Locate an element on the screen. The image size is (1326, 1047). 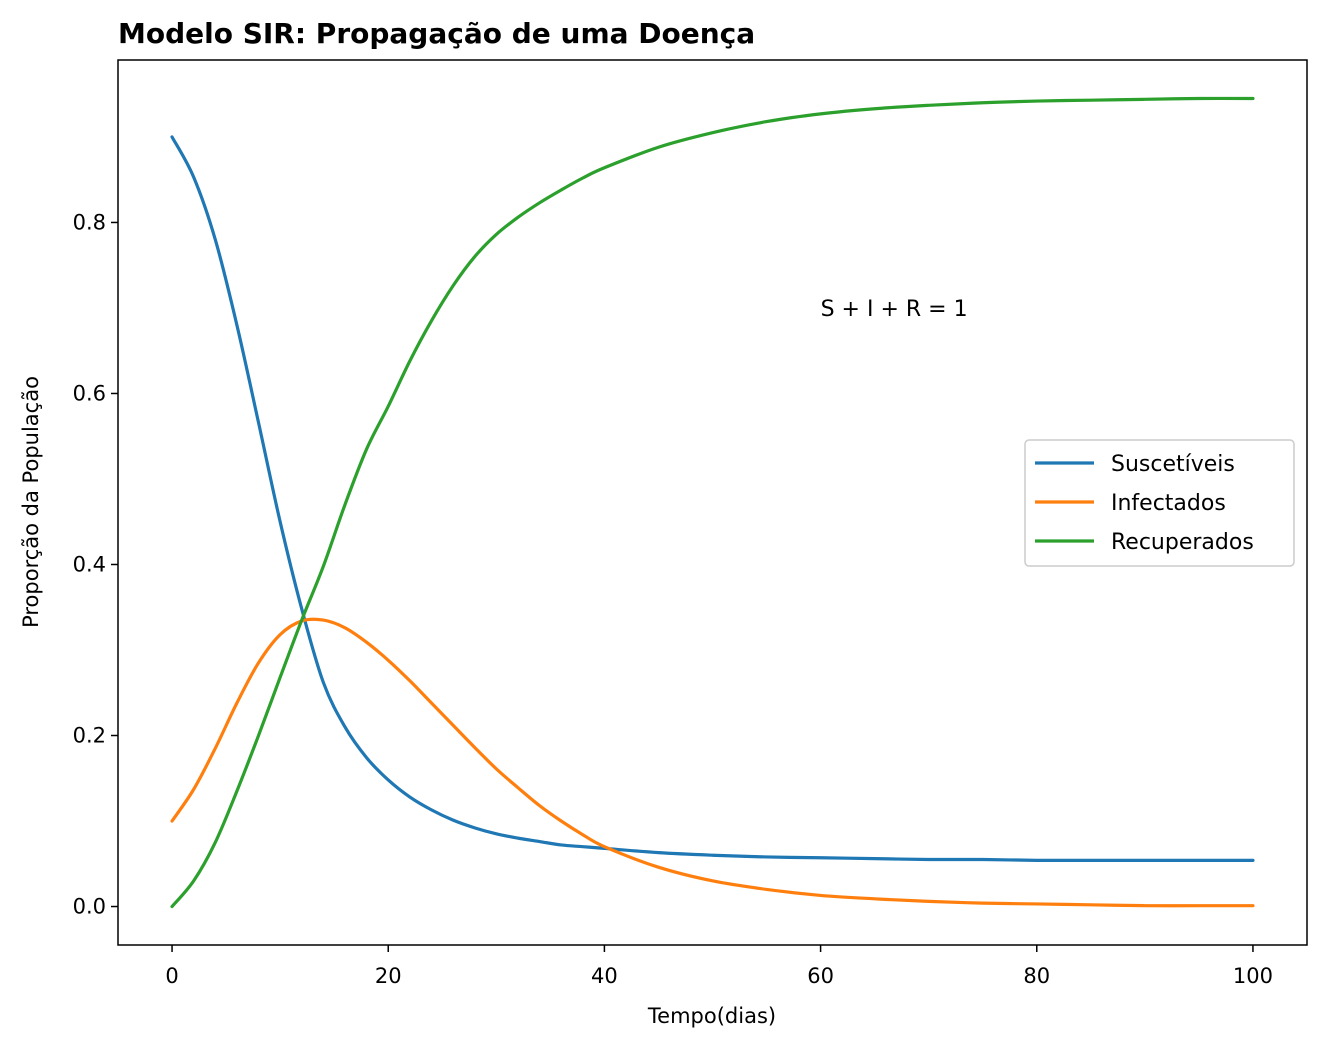
y-axis: 0.0 0.2 0.4 0.6 0.8 is located at coordinates (95, 564).